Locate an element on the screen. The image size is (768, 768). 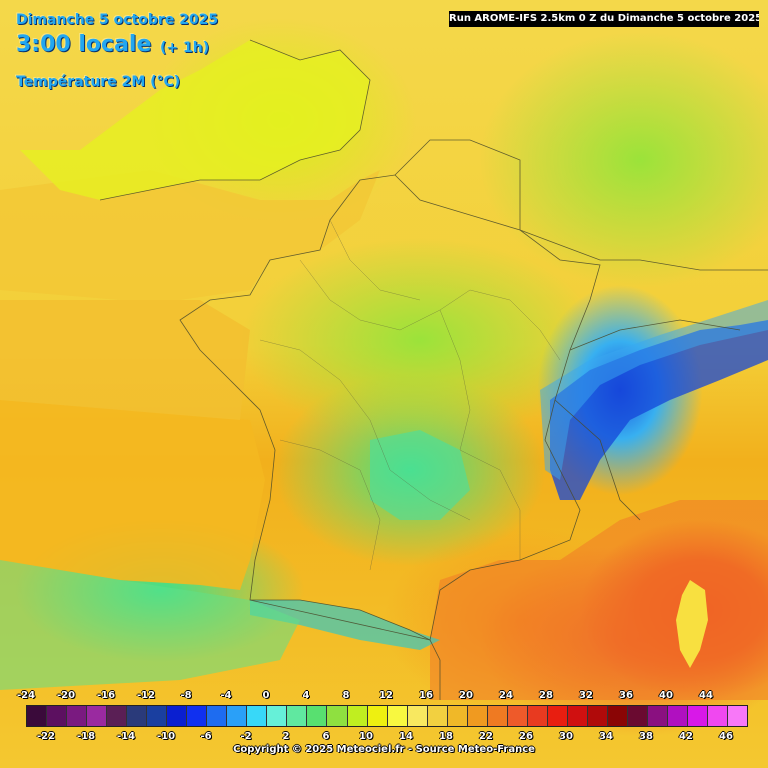
legend-tick-bottom: 30 is located at coordinates (566, 736).